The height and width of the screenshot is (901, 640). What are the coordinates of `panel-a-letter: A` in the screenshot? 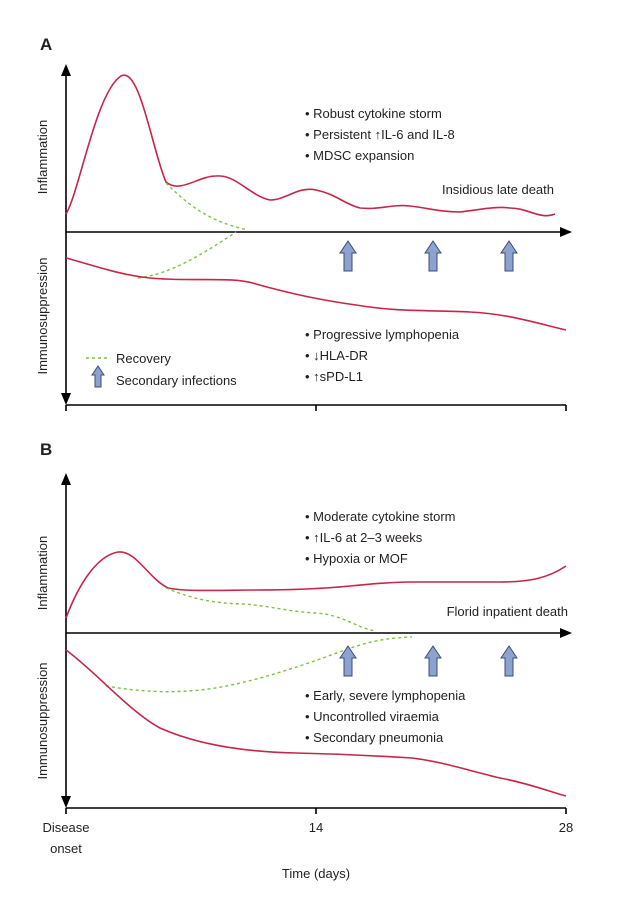 It's located at (46, 44).